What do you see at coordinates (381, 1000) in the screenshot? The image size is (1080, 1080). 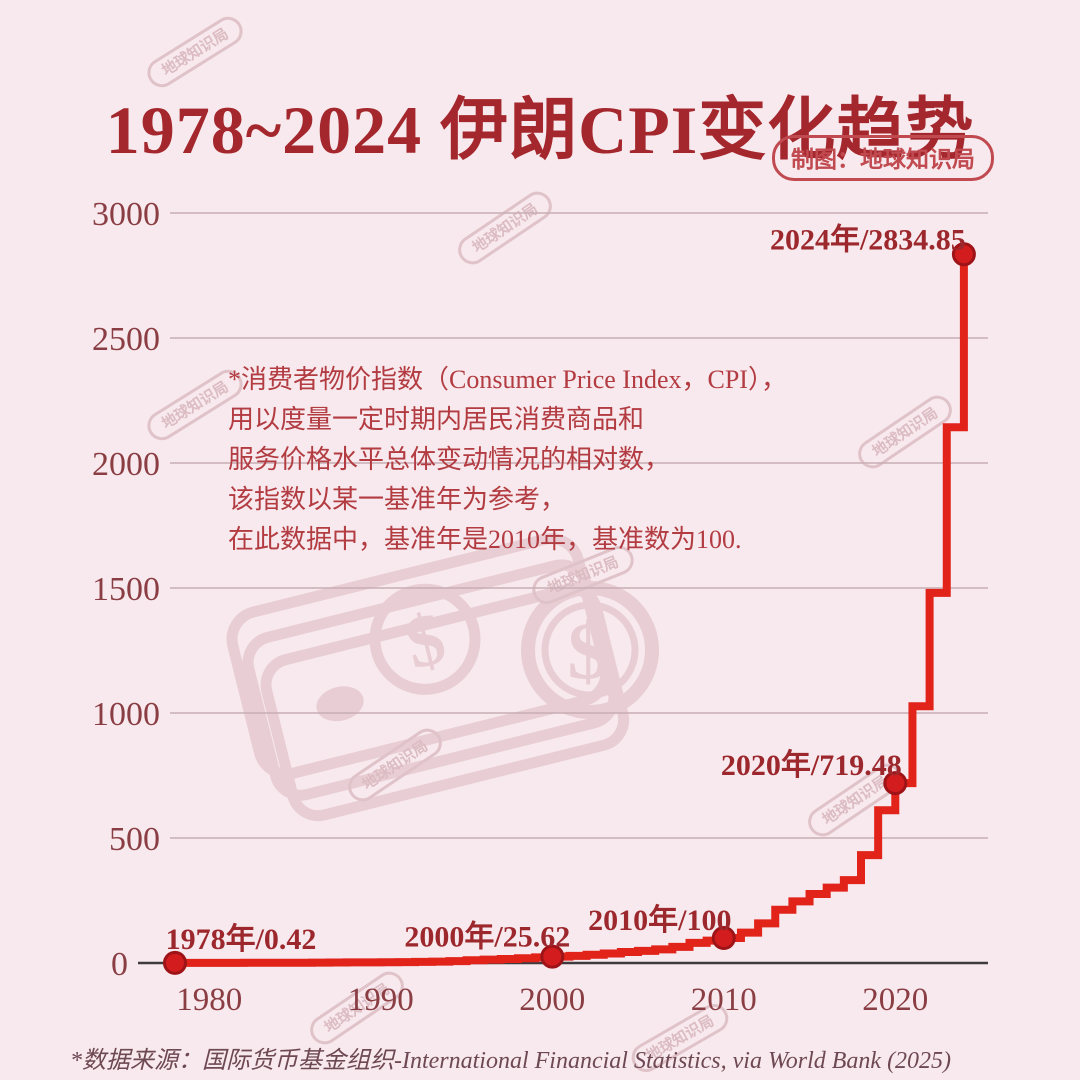 I see `x-axis-tick-label: 1990` at bounding box center [381, 1000].